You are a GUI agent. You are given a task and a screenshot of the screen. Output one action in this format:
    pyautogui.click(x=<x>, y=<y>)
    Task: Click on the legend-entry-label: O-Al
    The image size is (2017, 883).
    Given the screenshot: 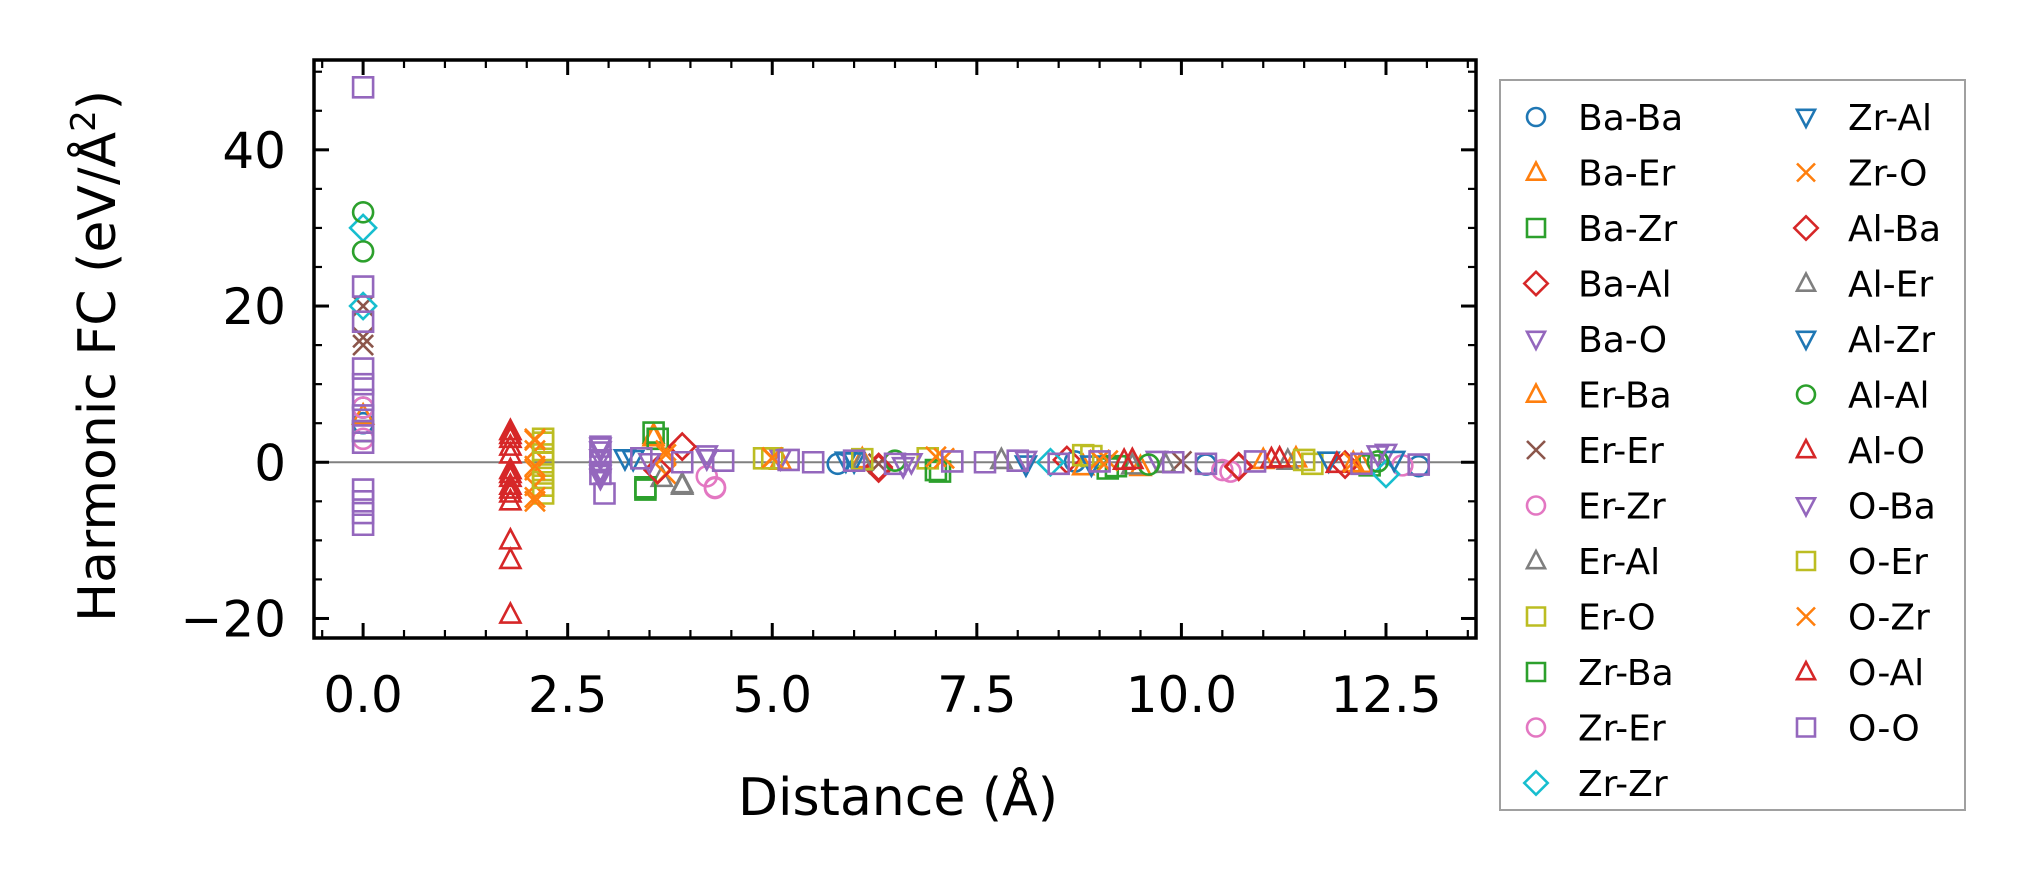 What is the action you would take?
    pyautogui.click(x=1886, y=673)
    